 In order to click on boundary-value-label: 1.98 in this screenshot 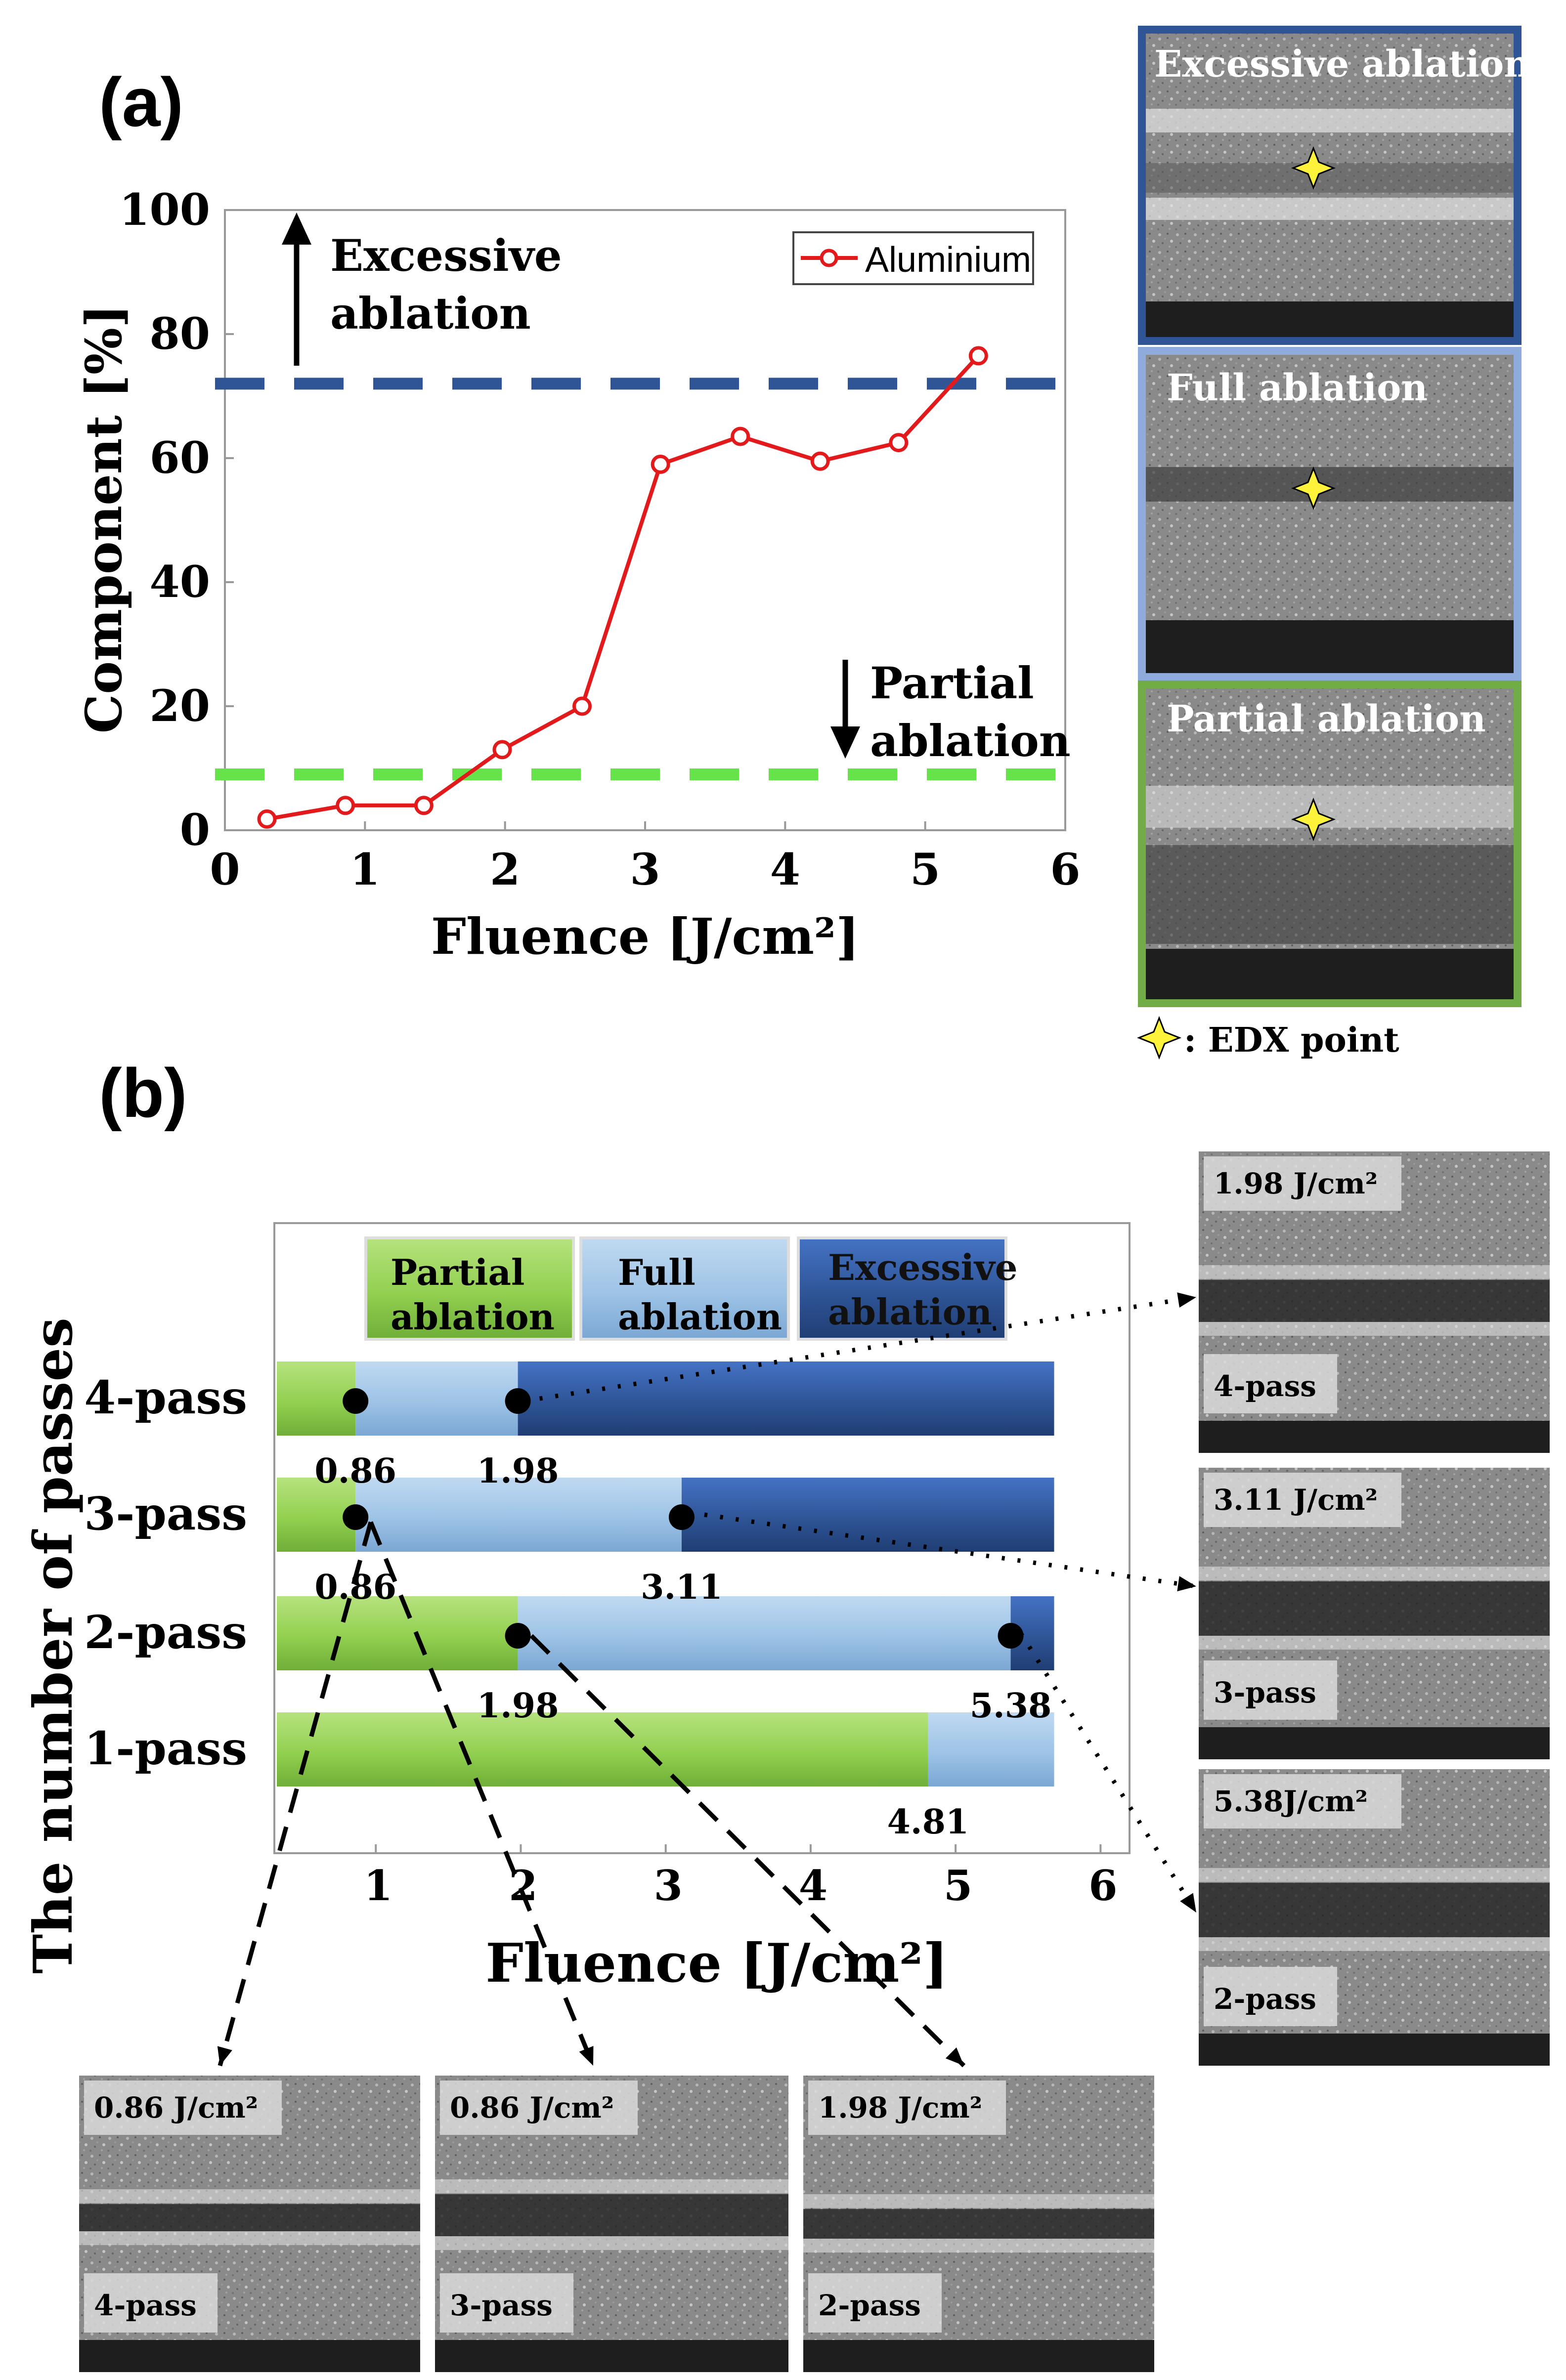, I will do `click(518, 1706)`.